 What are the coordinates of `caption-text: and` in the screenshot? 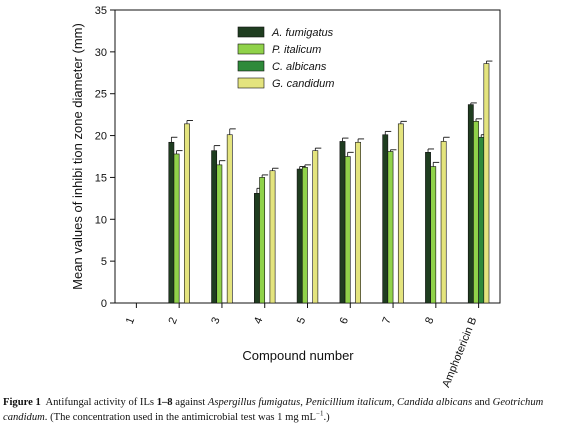 It's located at (482, 402).